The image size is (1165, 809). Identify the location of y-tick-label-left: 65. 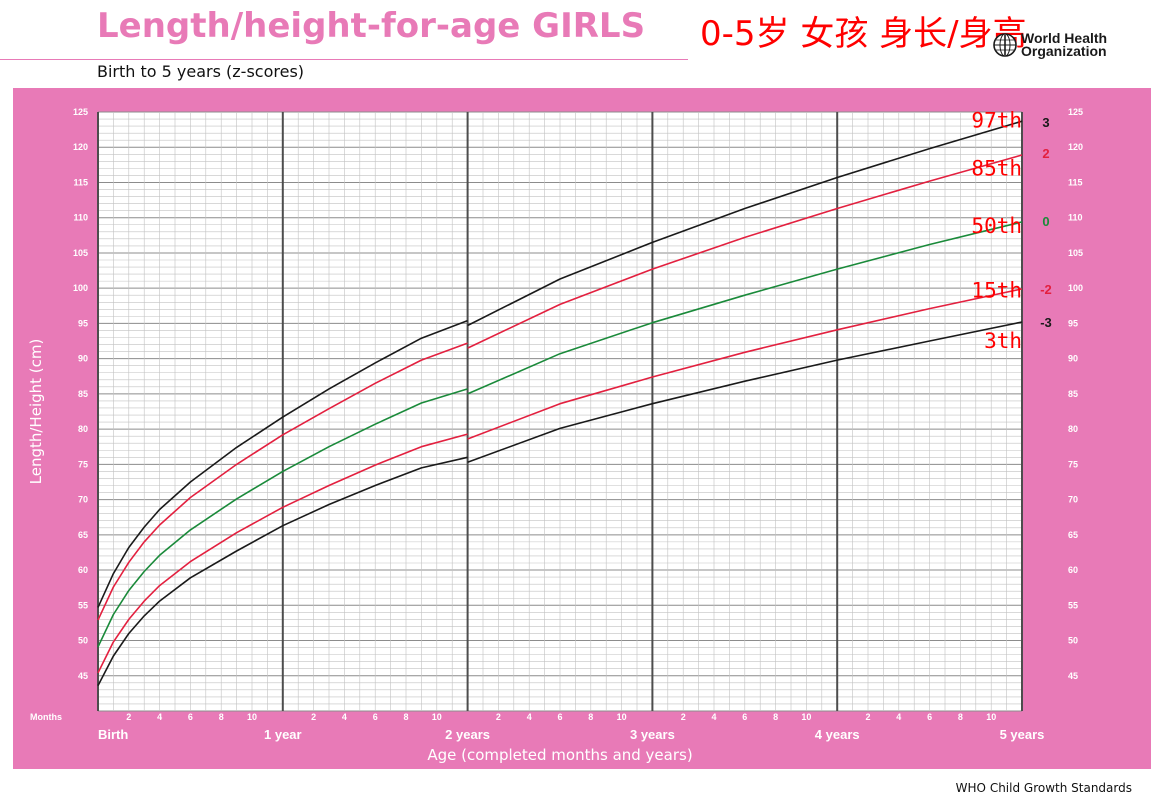
(83, 535).